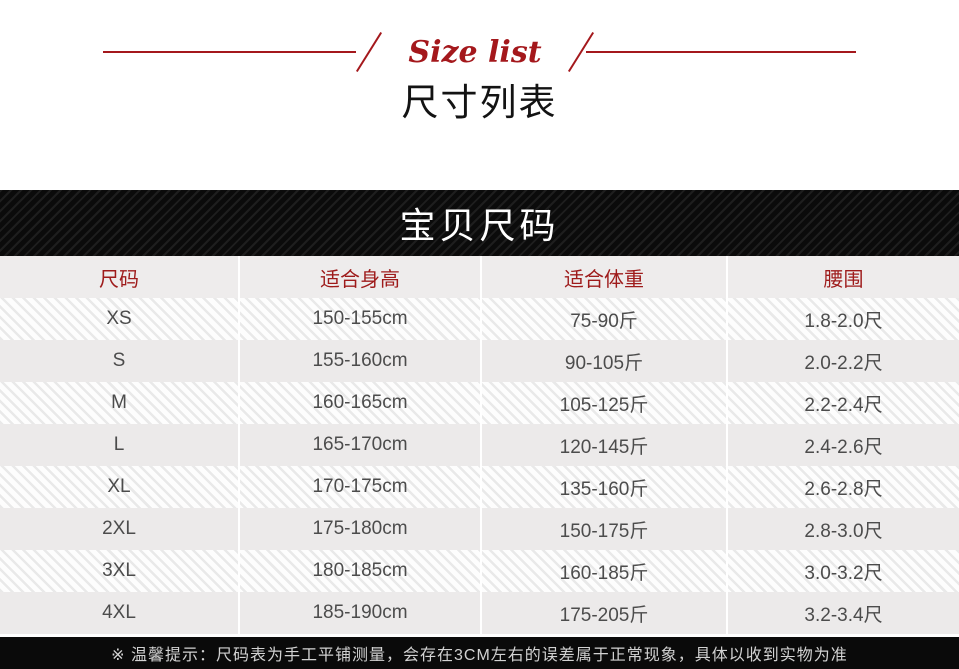  What do you see at coordinates (359, 571) in the screenshot?
I see `cell-height: 180-185cm` at bounding box center [359, 571].